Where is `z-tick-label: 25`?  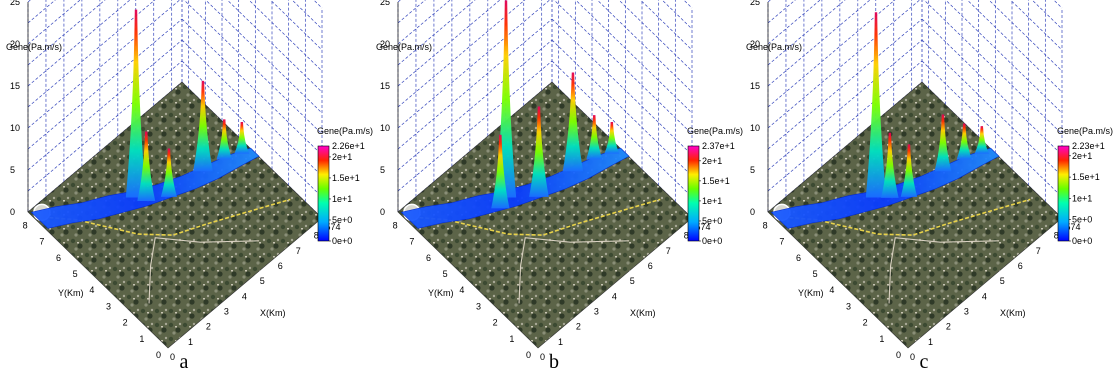
z-tick-label: 25 is located at coordinates (385, 3).